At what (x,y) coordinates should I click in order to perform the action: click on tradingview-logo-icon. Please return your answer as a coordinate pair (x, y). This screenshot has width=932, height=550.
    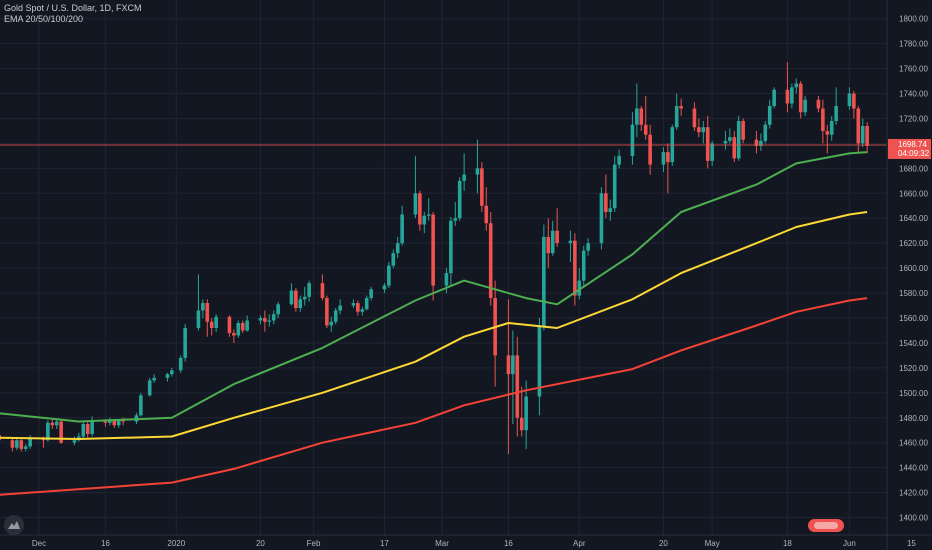
    Looking at the image, I should click on (14, 525).